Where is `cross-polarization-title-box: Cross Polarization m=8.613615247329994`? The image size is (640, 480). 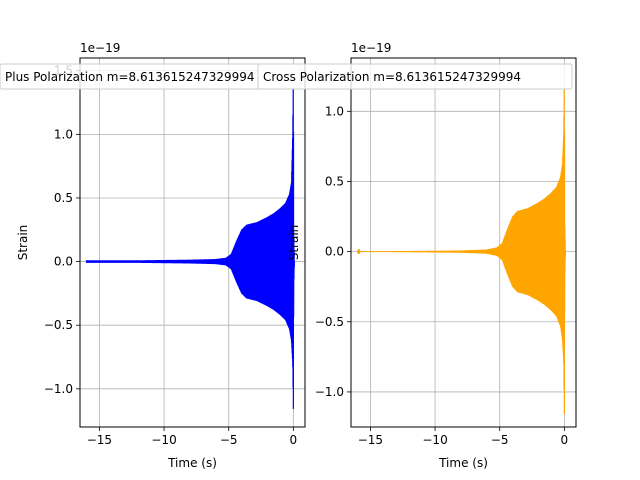 cross-polarization-title-box: Cross Polarization m=8.613615247329994 is located at coordinates (415, 76).